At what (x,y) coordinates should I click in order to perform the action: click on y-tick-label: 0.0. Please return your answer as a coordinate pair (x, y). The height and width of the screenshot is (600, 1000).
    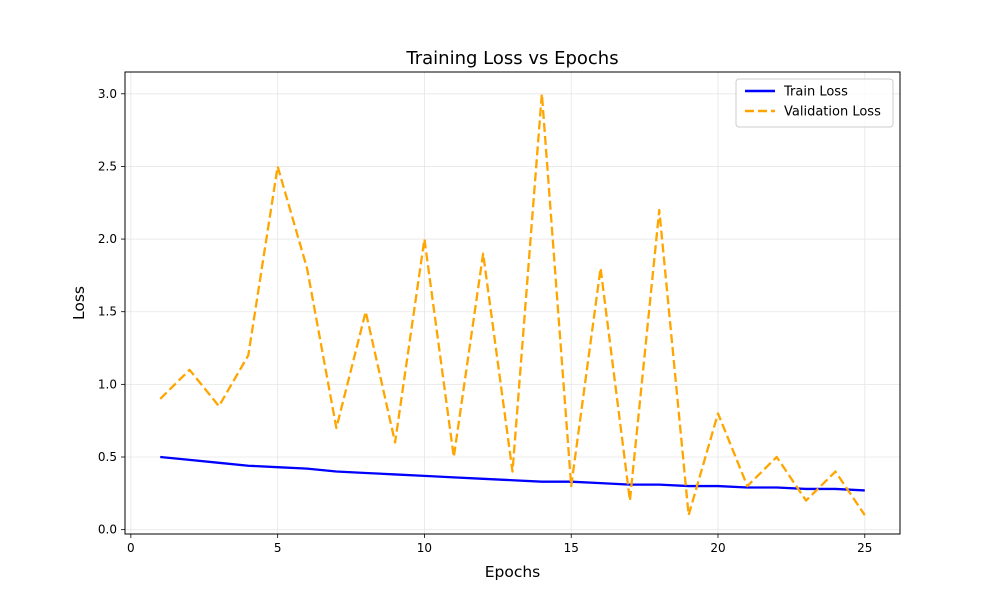
    Looking at the image, I should click on (107, 530).